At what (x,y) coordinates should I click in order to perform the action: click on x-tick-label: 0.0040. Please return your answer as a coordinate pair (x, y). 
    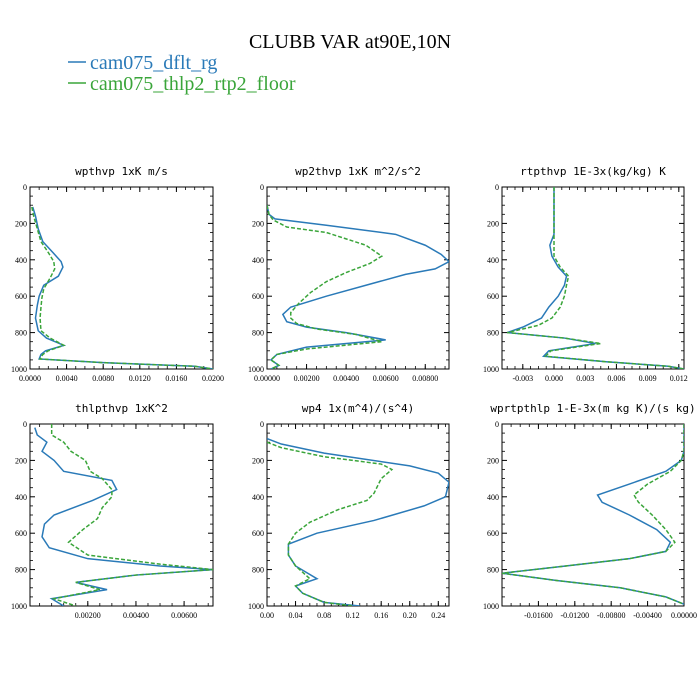
    Looking at the image, I should click on (67, 378).